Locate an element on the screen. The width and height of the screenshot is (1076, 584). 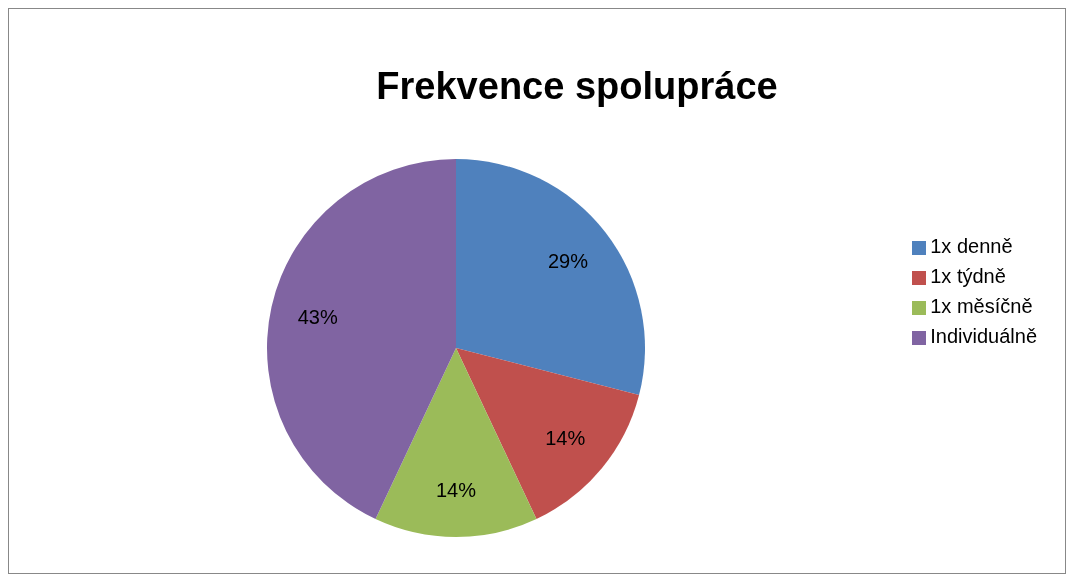
legend-label: 1x týdně is located at coordinates (968, 276).